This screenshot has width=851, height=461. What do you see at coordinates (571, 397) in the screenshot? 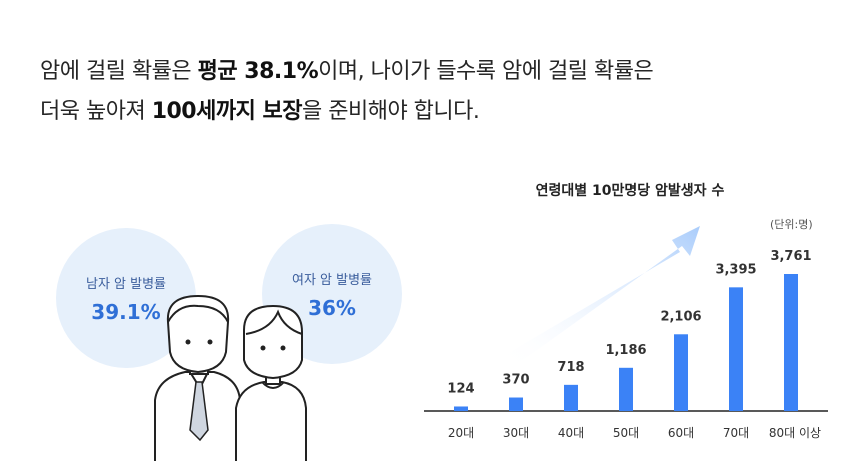
I see `bar-40대` at bounding box center [571, 397].